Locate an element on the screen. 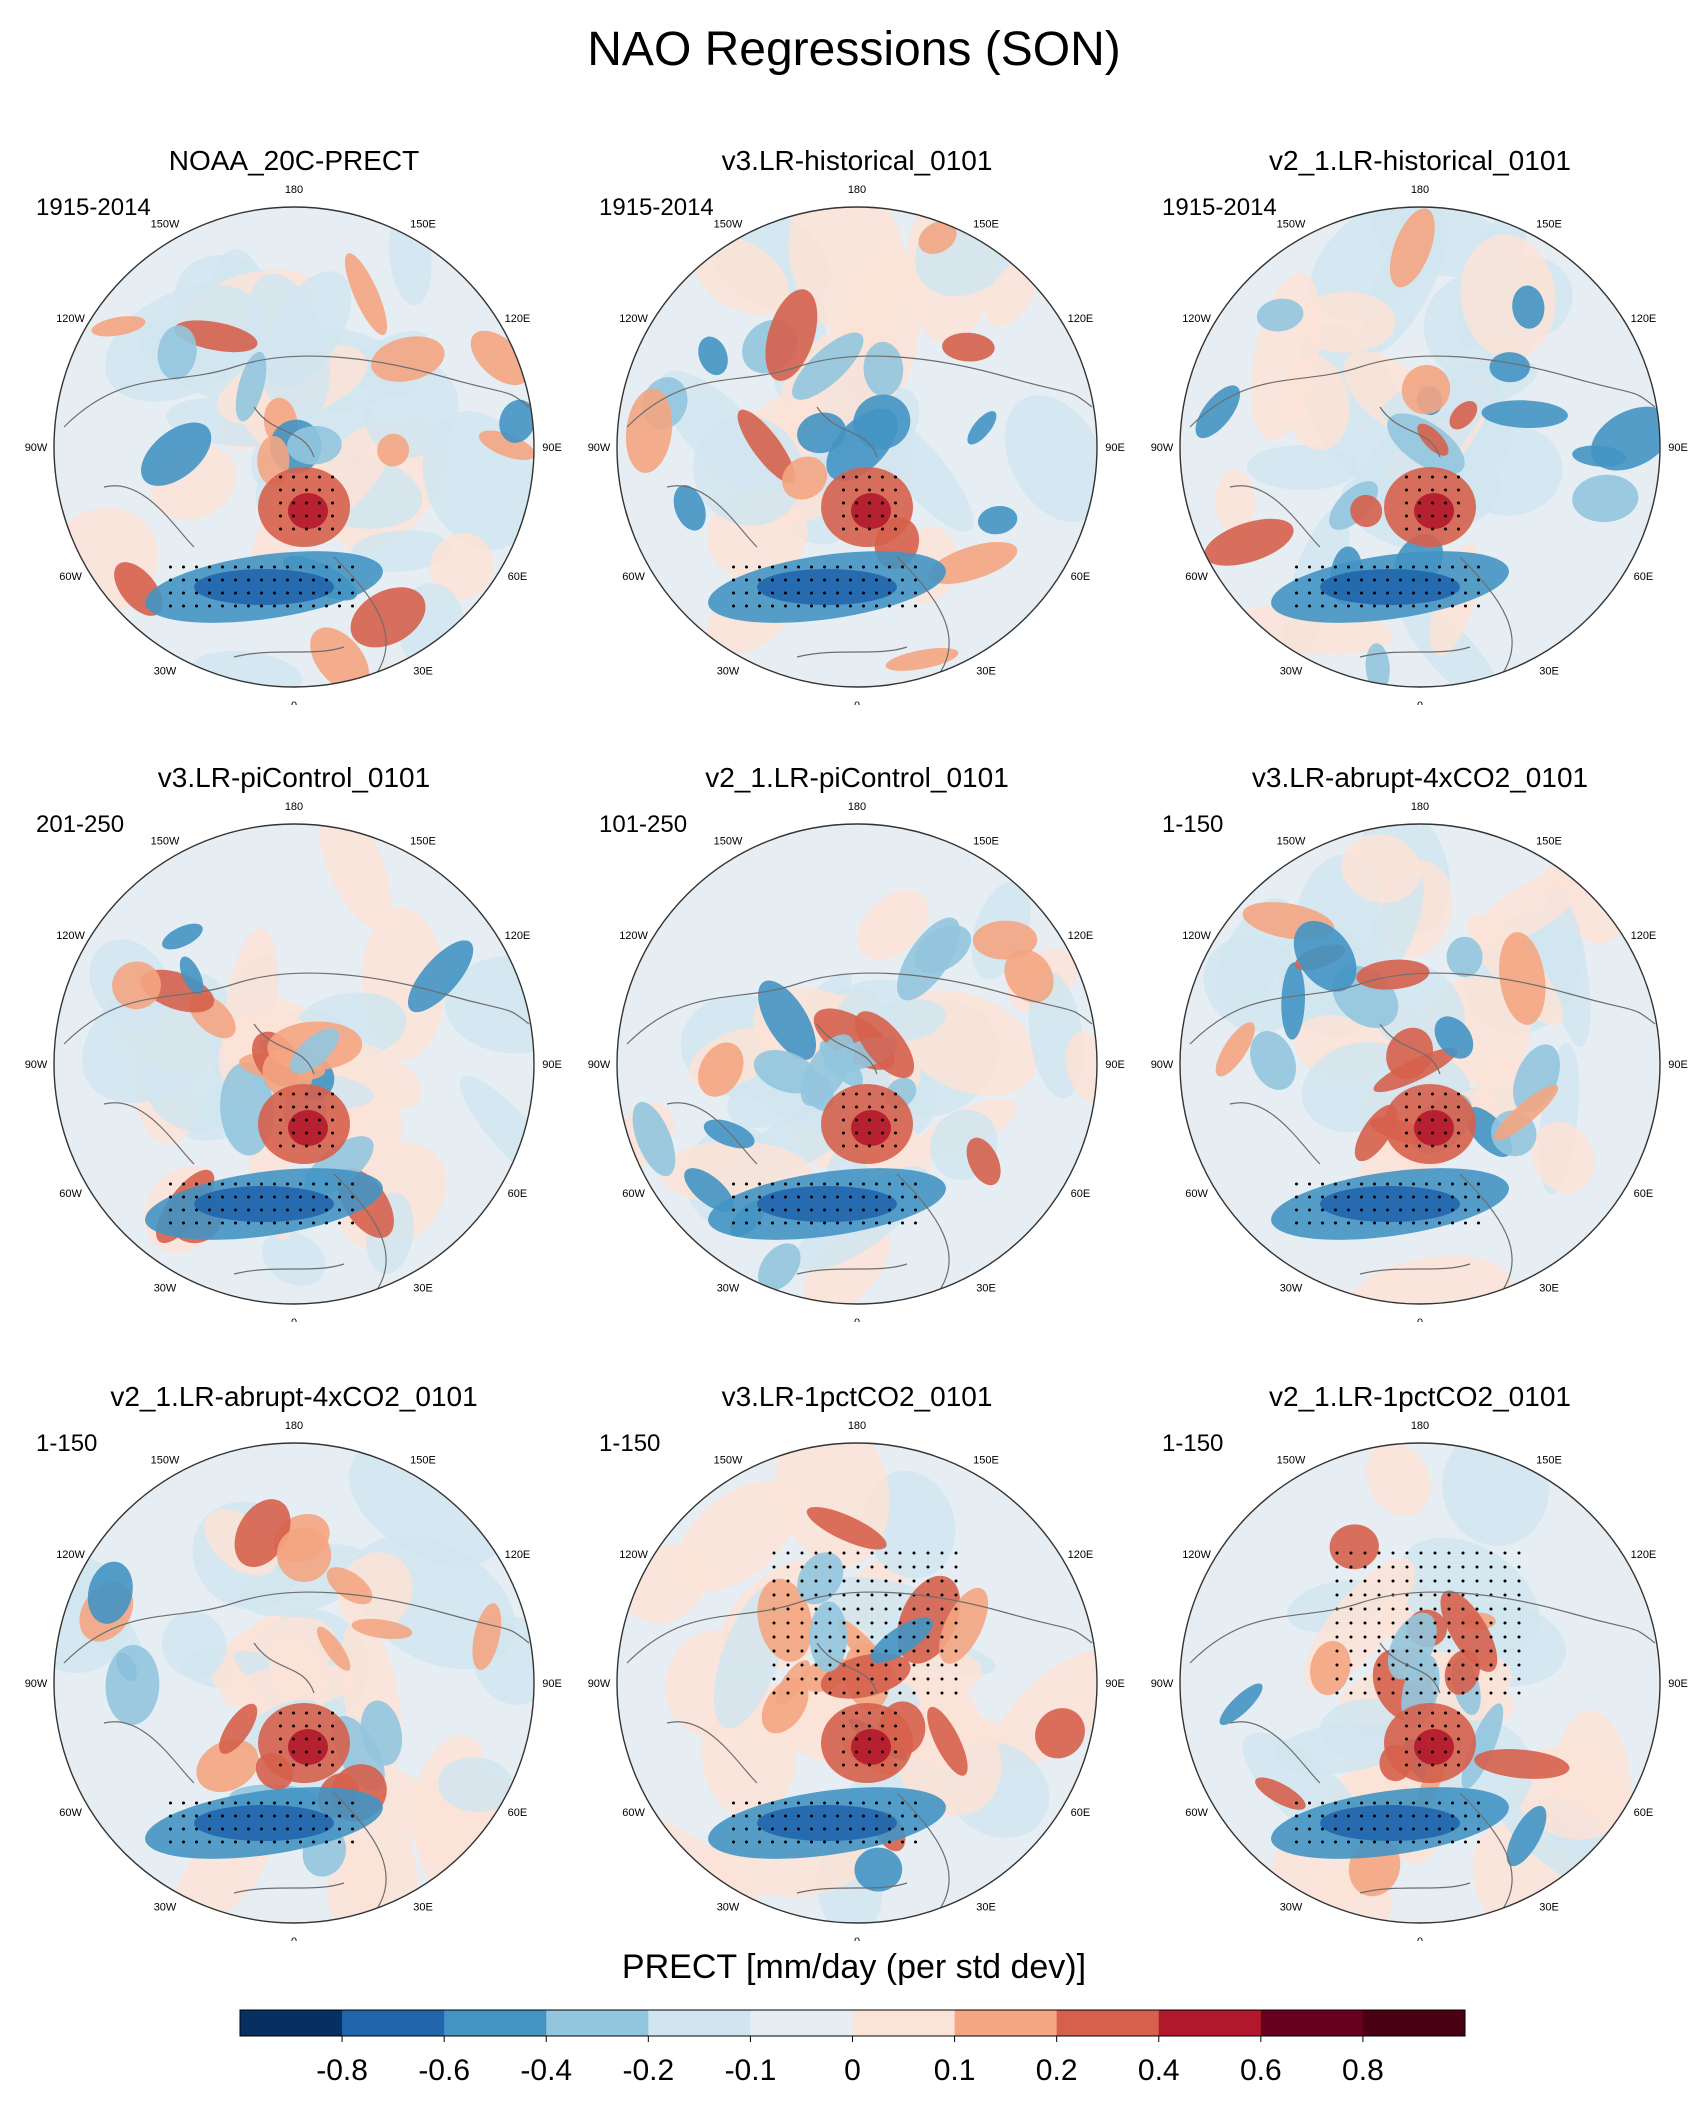  colorbar-tick-label: 0.1 is located at coordinates (955, 2070).